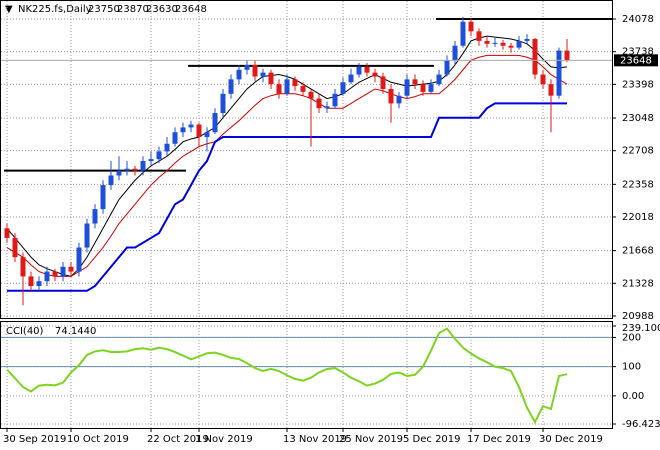 The width and height of the screenshot is (660, 450). Describe the element at coordinates (162, 9) in the screenshot. I see `ohlc-low: 23630` at that location.